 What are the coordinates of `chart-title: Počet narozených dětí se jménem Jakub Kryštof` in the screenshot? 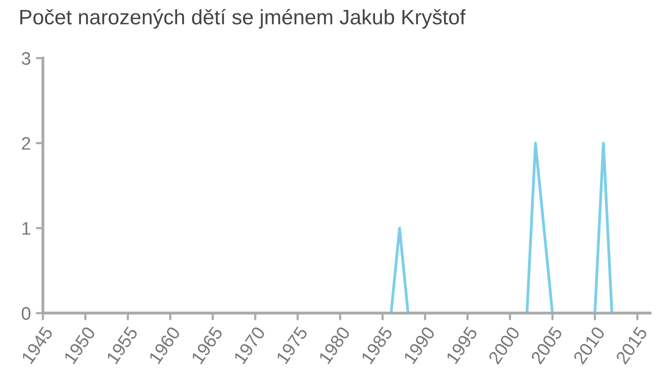 It's located at (243, 18).